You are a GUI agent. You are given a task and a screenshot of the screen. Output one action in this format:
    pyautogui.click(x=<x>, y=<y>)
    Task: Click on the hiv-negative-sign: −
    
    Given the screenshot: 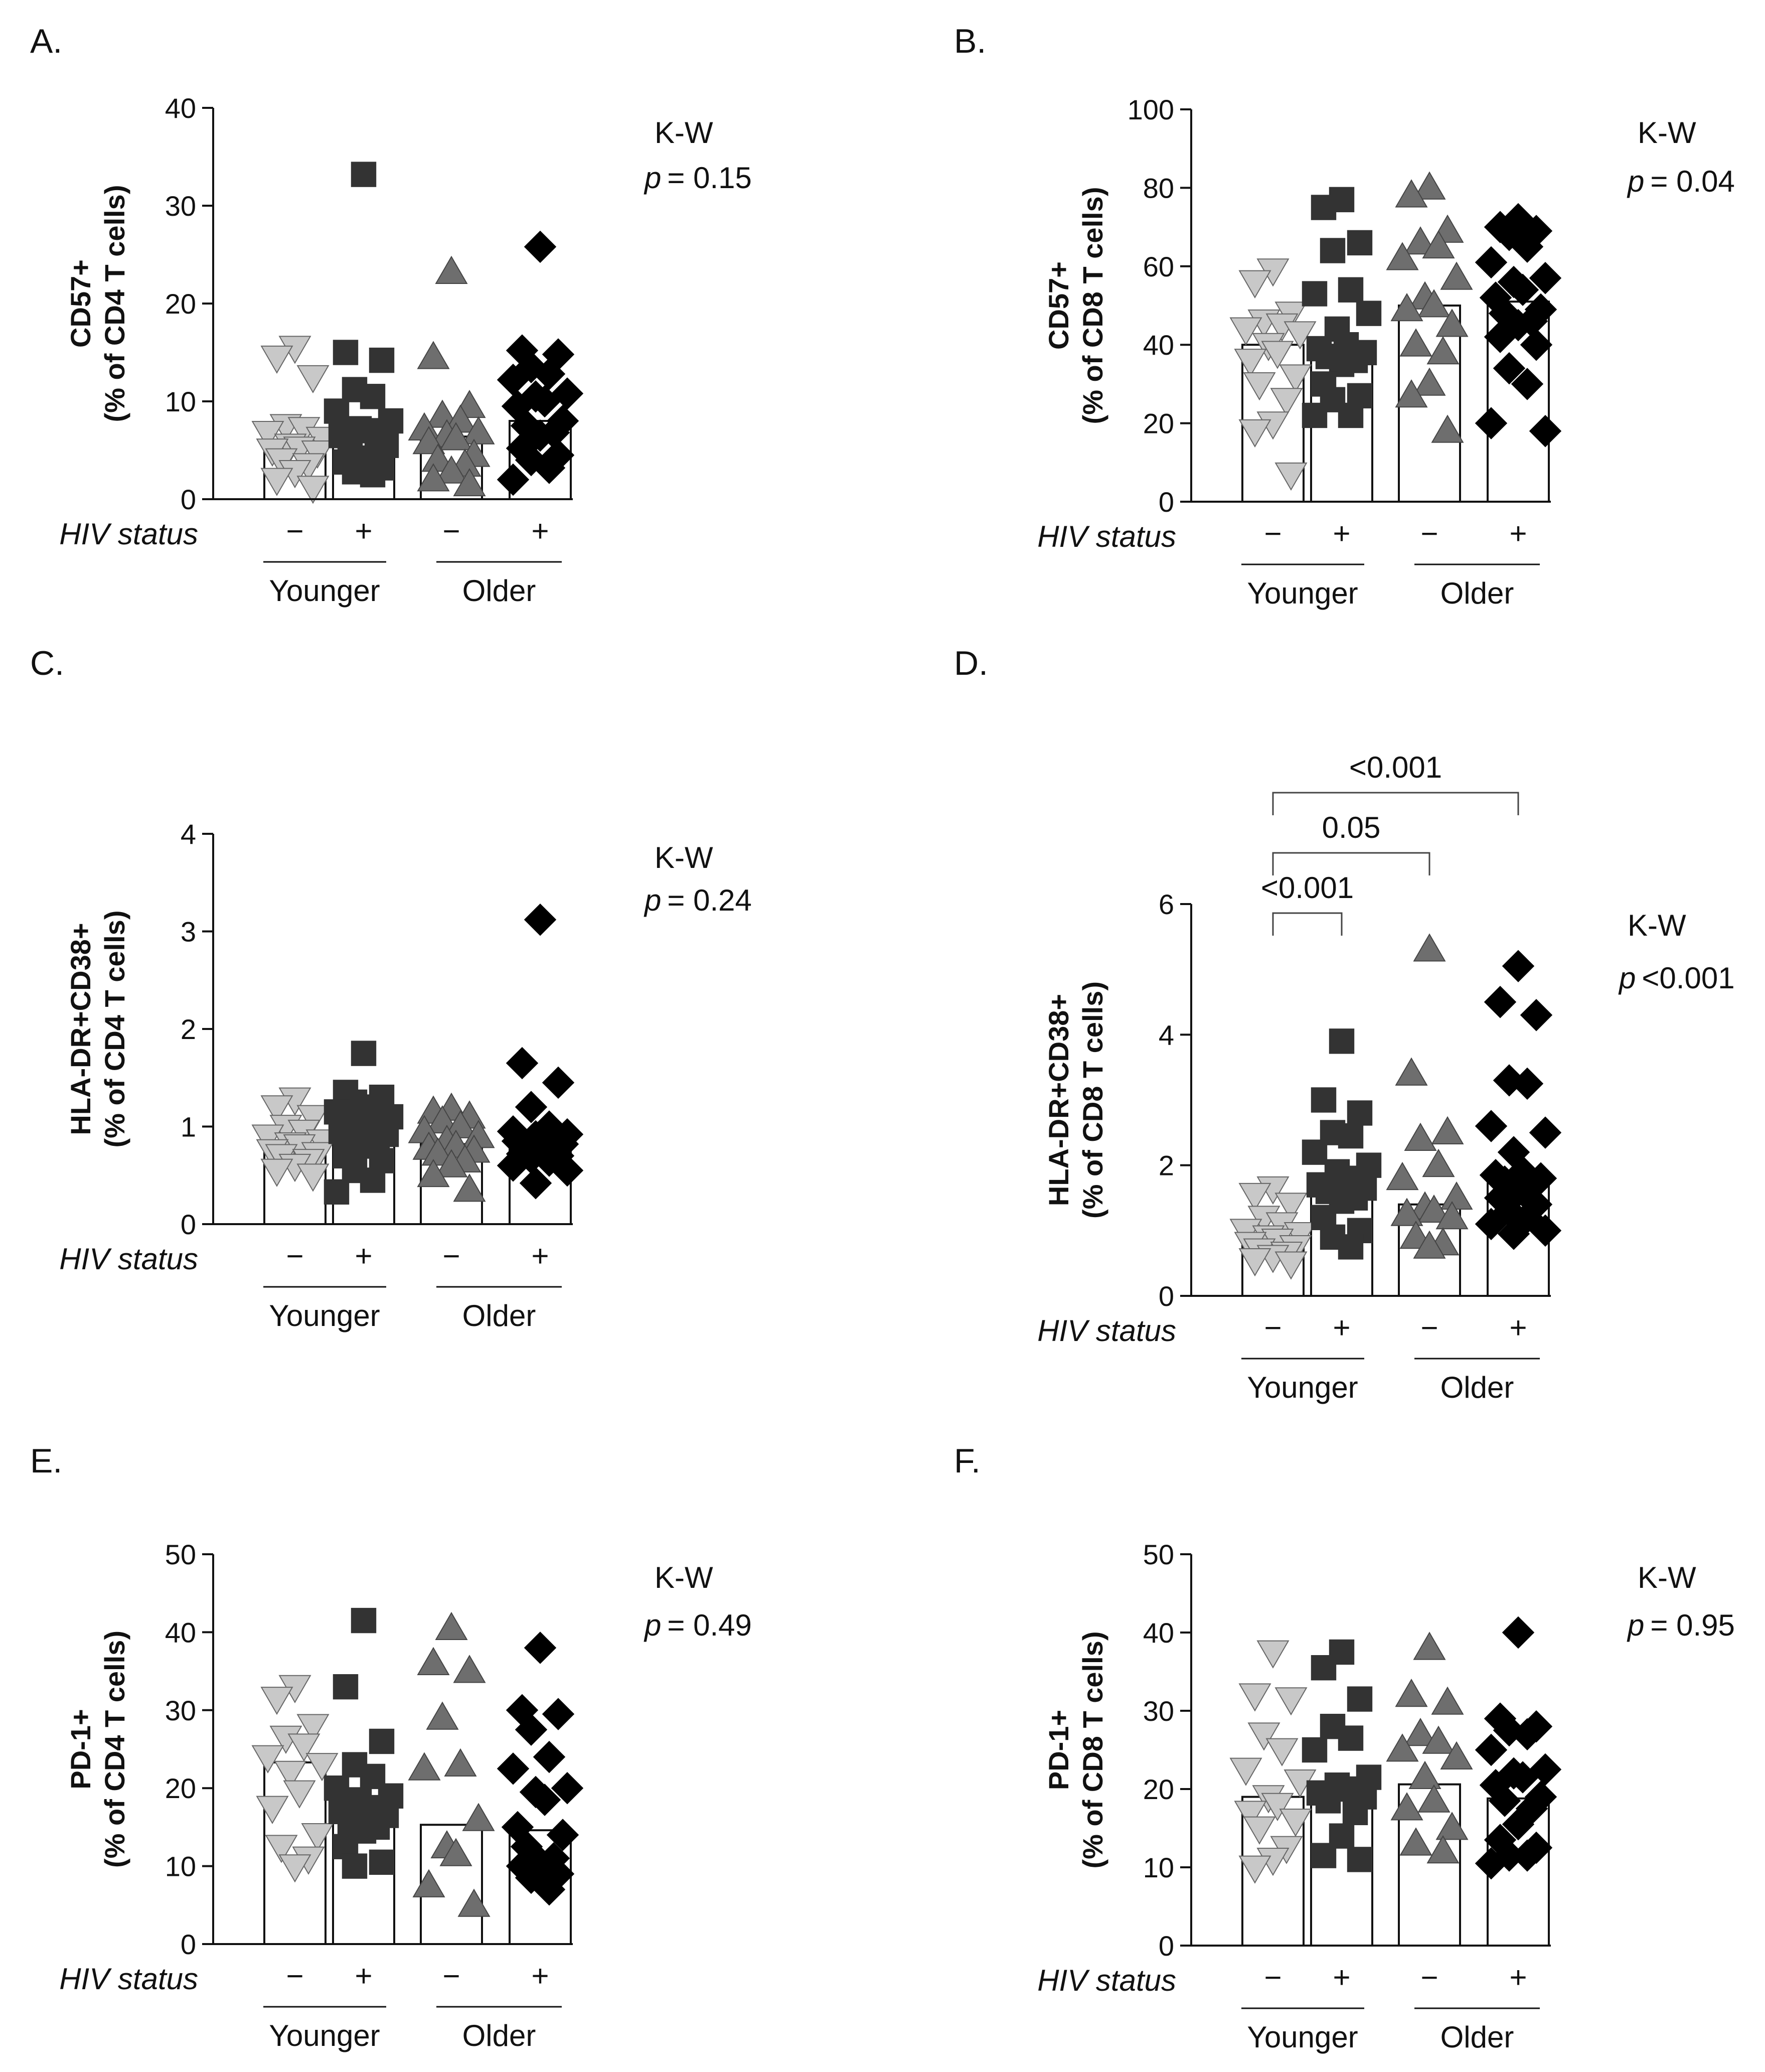 What is the action you would take?
    pyautogui.click(x=1272, y=533)
    